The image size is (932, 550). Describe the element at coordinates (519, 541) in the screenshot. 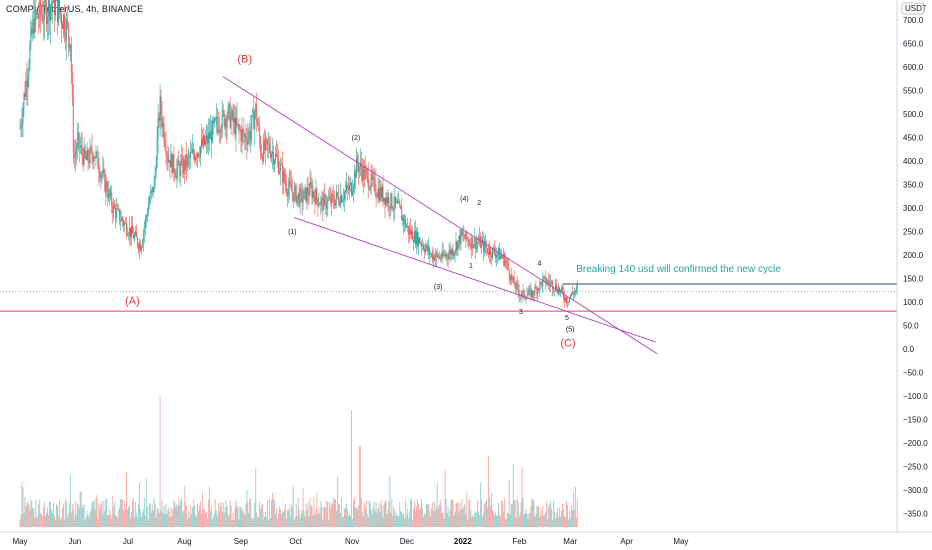

I see `x-tick-label: Feb` at that location.